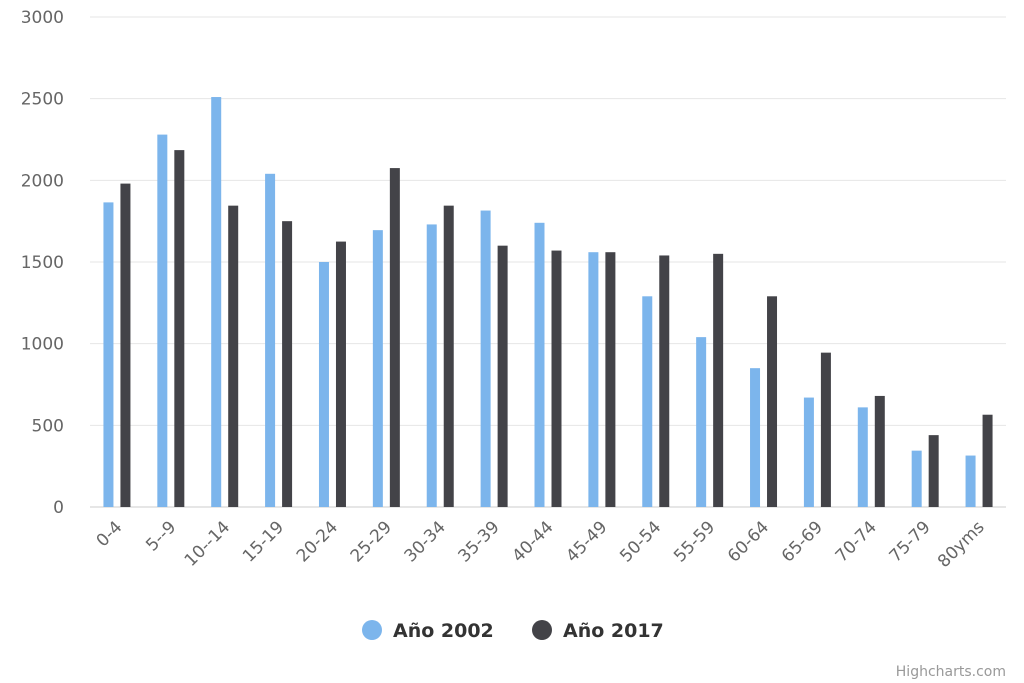 The height and width of the screenshot is (683, 1024). What do you see at coordinates (162, 320) in the screenshot?
I see `bar-series-1-5--9` at bounding box center [162, 320].